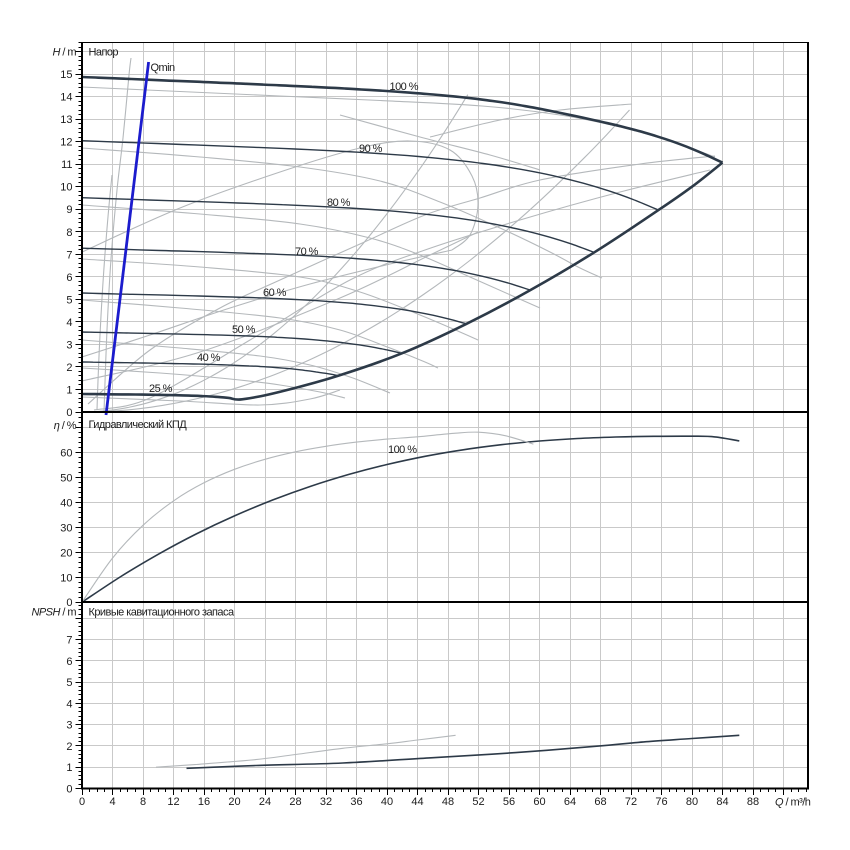 This screenshot has width=850, height=850. What do you see at coordinates (53, 613) in the screenshot?
I see `svg-text: NPSH / m` at bounding box center [53, 613].